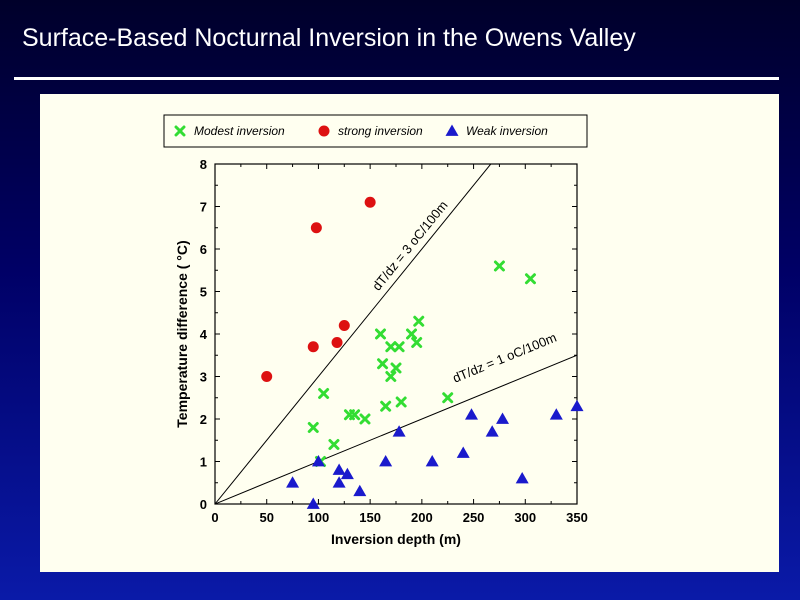 The image size is (800, 600). Describe the element at coordinates (370, 517) in the screenshot. I see `x-tick-label: 150` at that location.